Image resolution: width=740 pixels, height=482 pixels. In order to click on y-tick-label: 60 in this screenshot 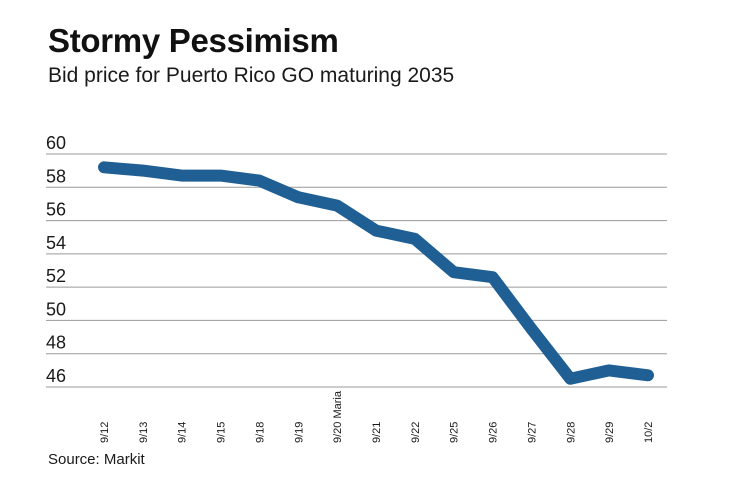, I will do `click(56, 143)`.